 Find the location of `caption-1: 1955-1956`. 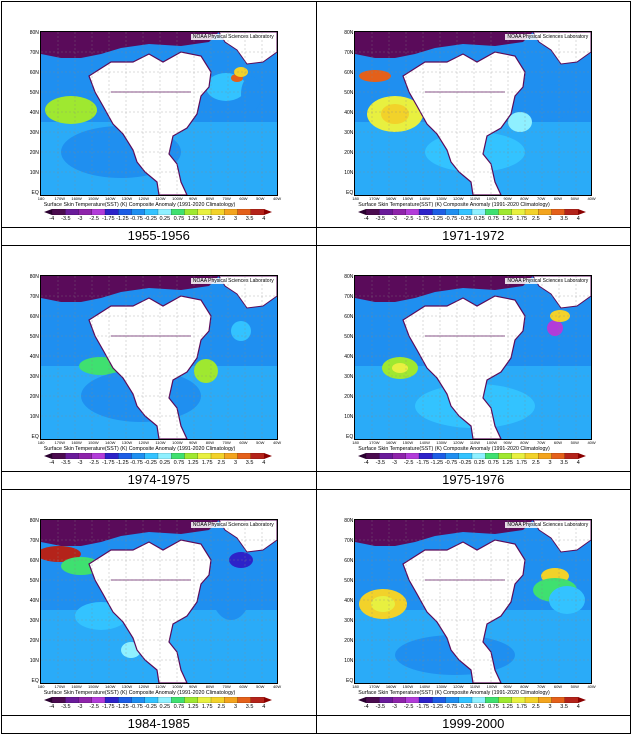

caption-1: 1955-1956 is located at coordinates (159, 236).